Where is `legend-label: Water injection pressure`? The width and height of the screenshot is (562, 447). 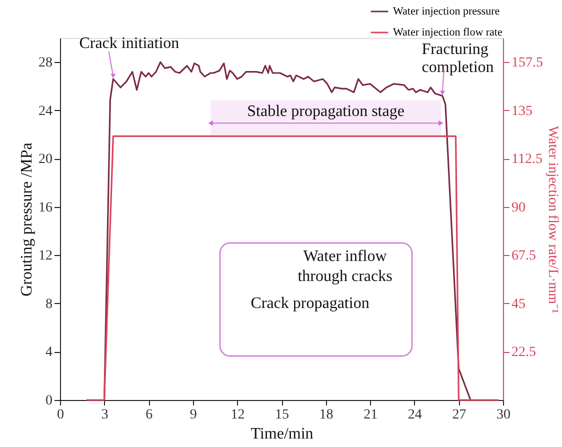 legend-label: Water injection pressure is located at coordinates (446, 12).